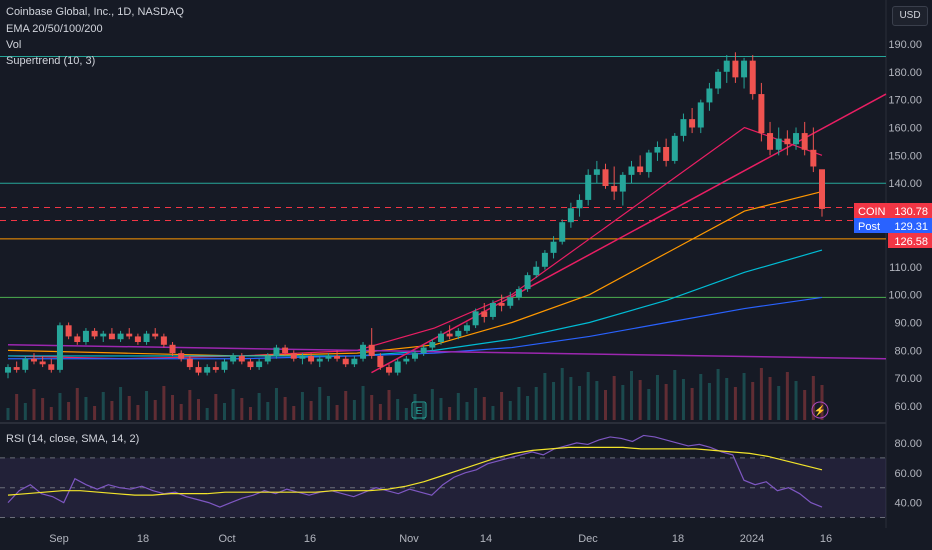 This screenshot has height=550, width=932. I want to click on earnings-marker, so click(419, 410).